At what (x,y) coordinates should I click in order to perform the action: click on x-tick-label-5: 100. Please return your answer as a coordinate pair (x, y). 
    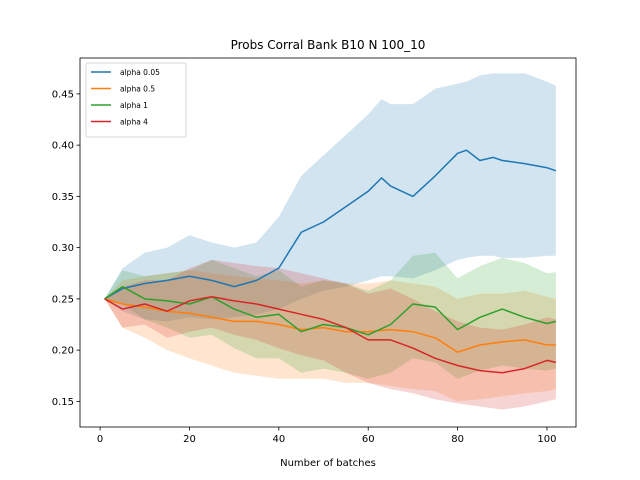
    Looking at the image, I should click on (546, 439).